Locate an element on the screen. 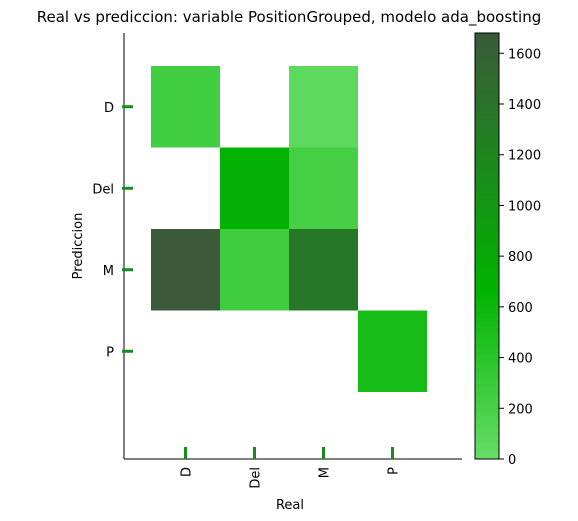  y-tick-label: D is located at coordinates (109, 108).